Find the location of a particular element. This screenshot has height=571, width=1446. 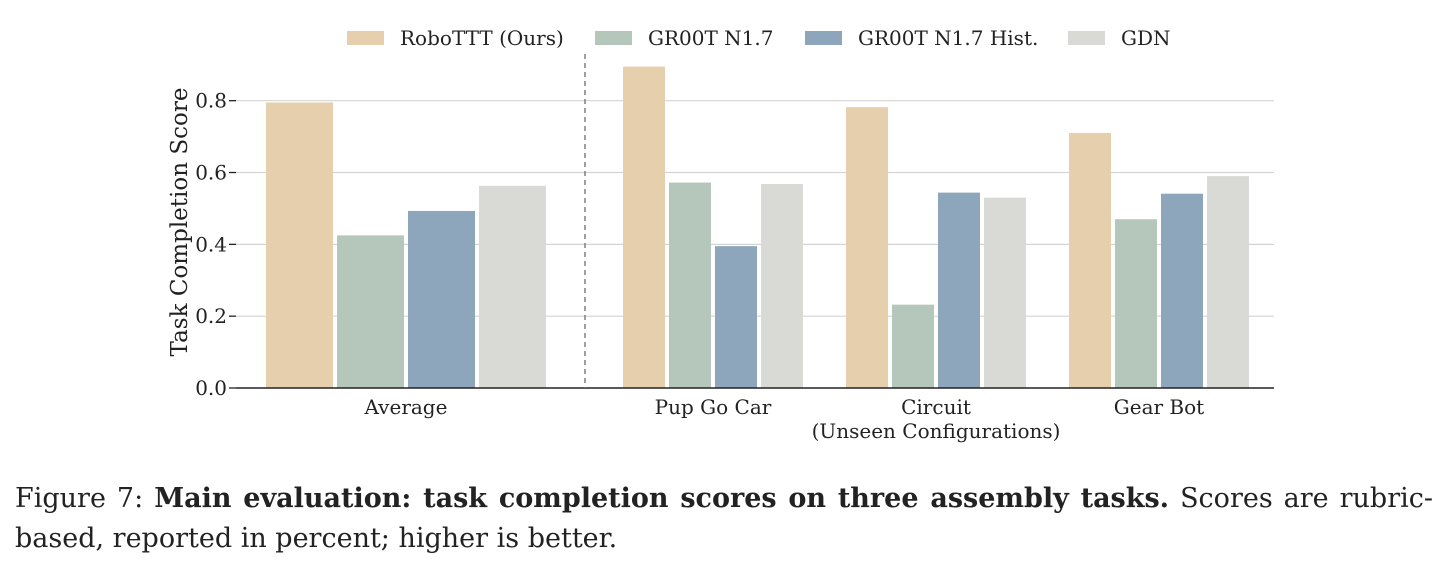

y-tick-label: 0.8 is located at coordinates (211, 101).